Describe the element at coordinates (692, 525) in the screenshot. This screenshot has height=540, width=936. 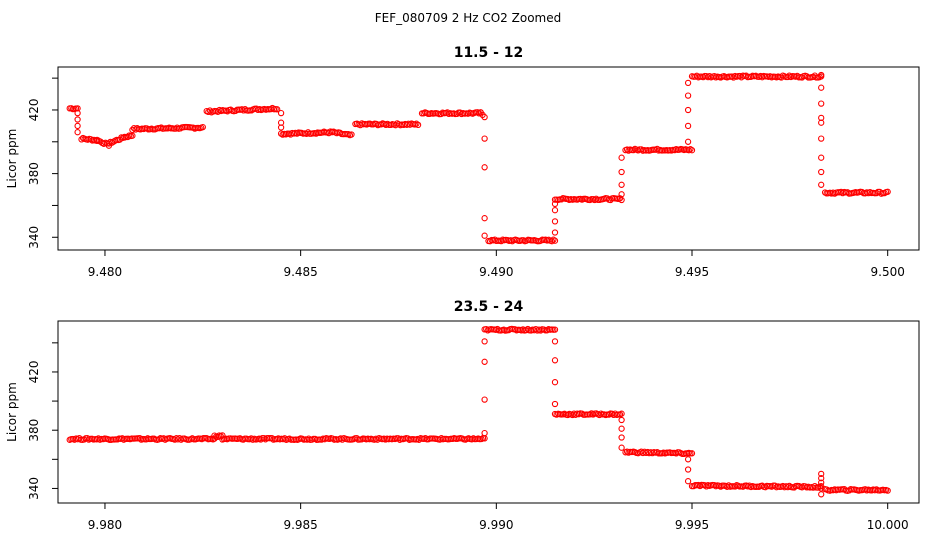
I see `x-tick-label: 9.995` at that location.